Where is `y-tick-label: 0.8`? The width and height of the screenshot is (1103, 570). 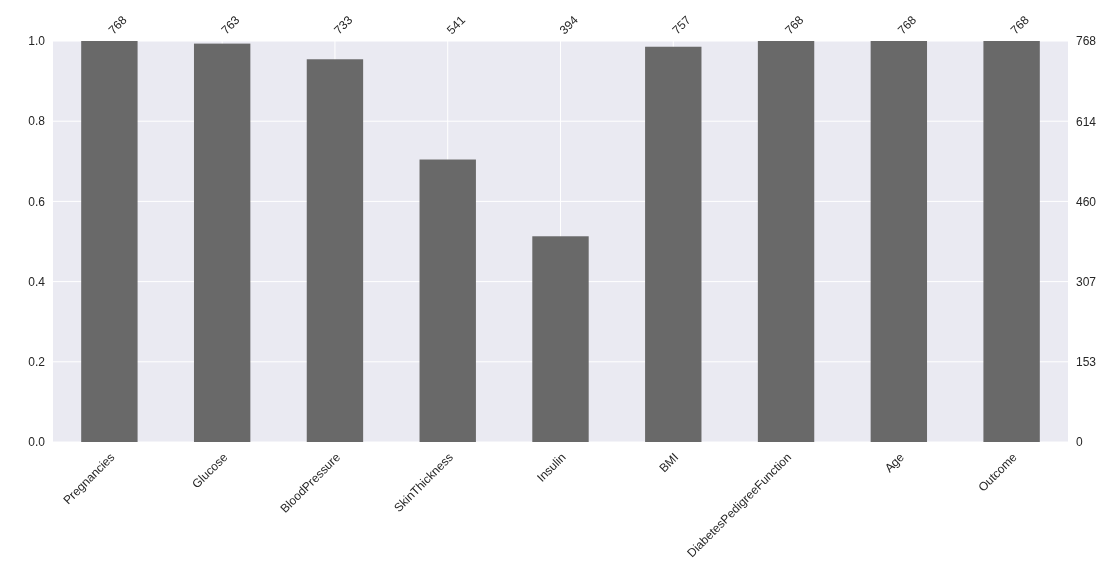 y-tick-label: 0.8 is located at coordinates (37, 121).